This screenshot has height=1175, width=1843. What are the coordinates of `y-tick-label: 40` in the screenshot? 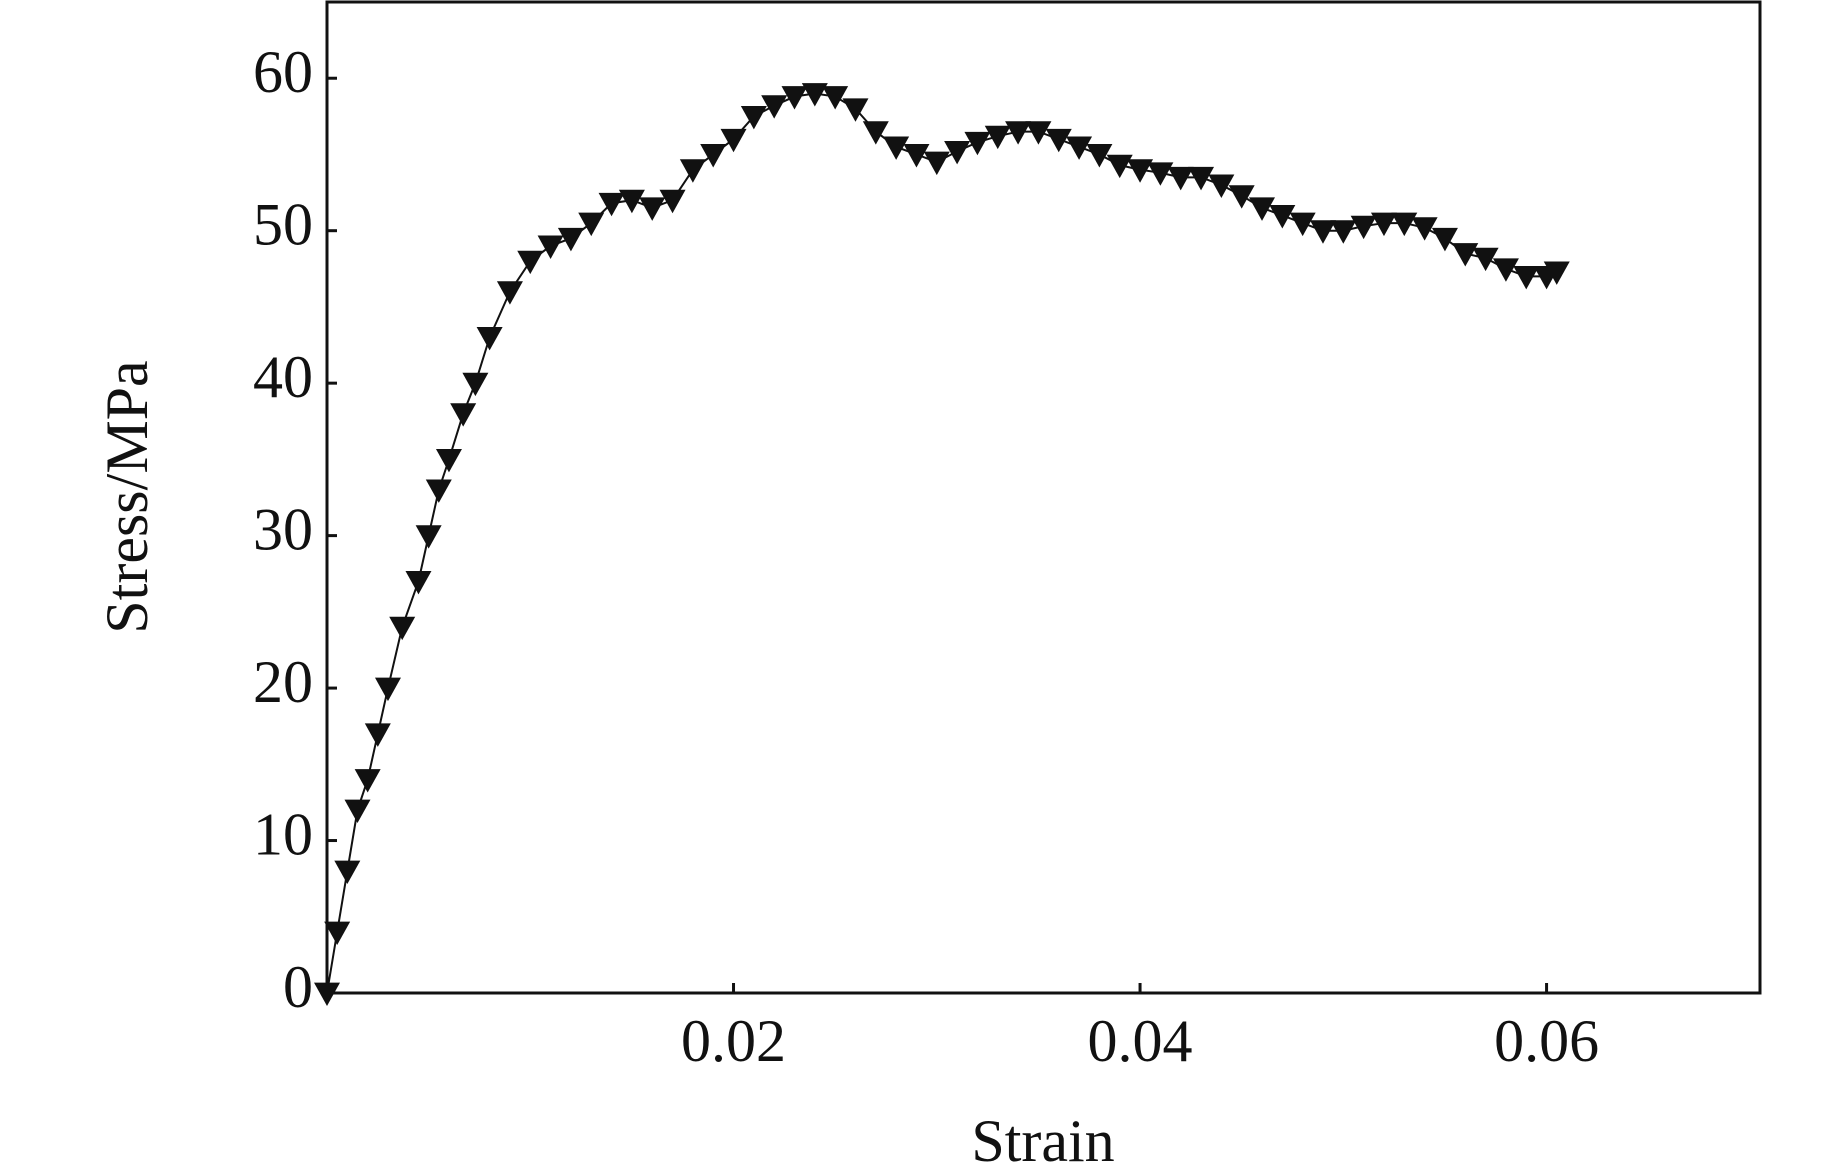 It's located at (283, 377).